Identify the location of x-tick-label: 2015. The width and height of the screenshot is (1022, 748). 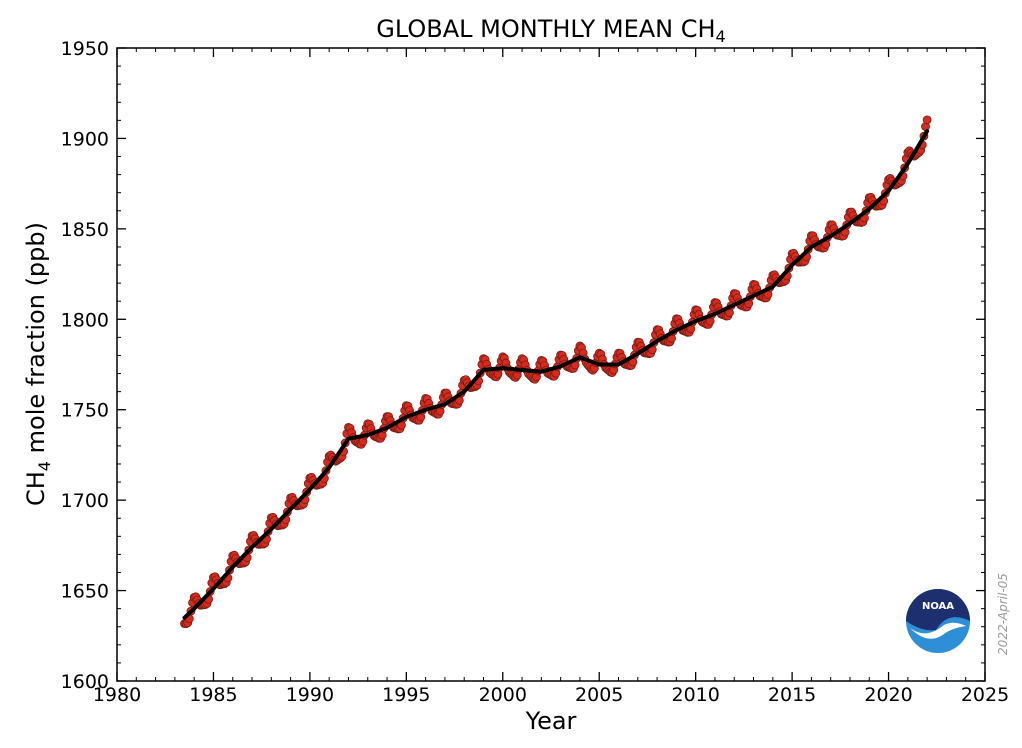
(792, 695).